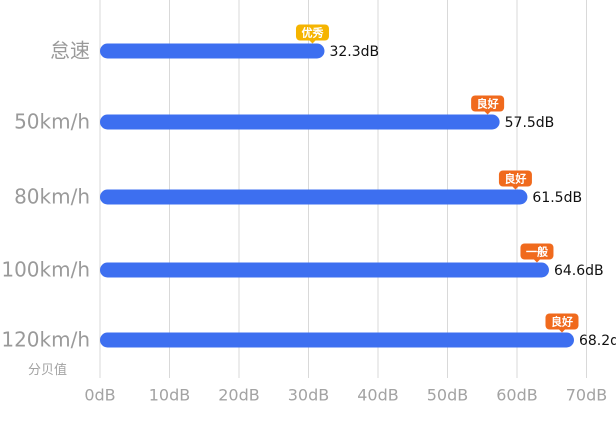 This screenshot has height=440, width=616. Describe the element at coordinates (170, 395) in the screenshot. I see `x-tick-label: 10dB` at that location.